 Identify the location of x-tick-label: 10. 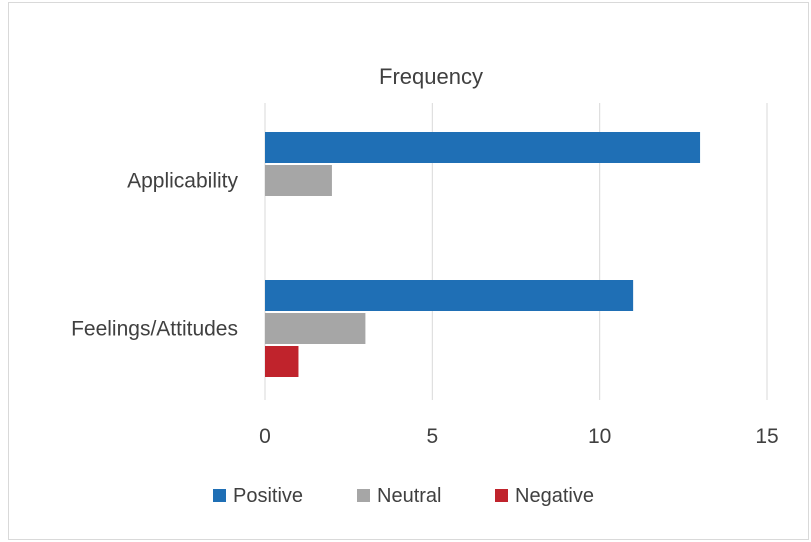
(599, 436).